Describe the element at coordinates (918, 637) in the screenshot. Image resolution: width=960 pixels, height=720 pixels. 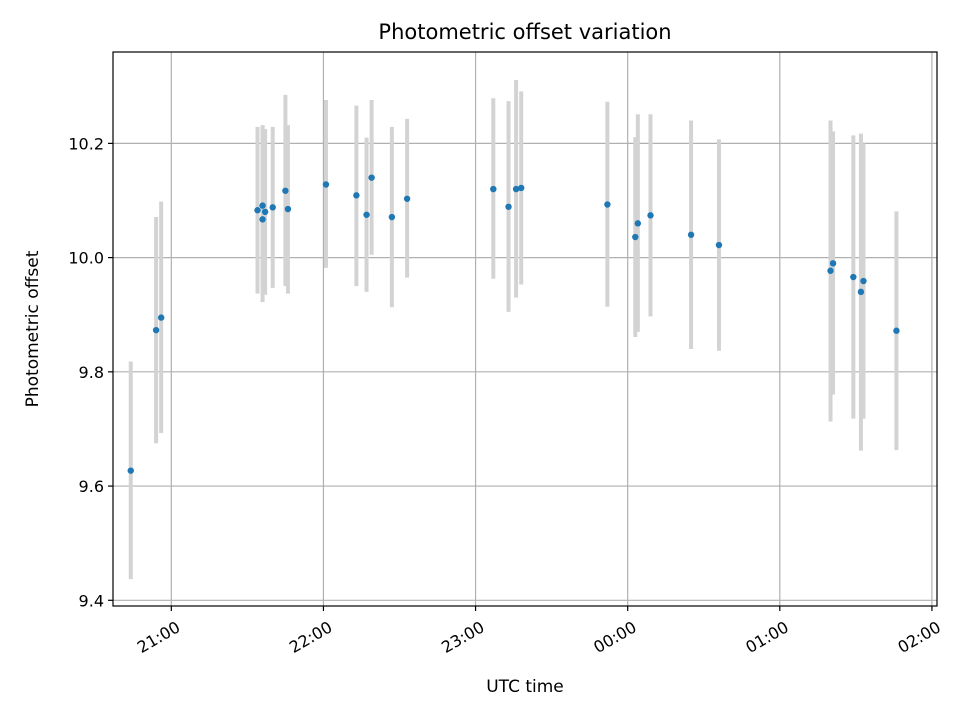
I see `x-tick-label: 02:00` at that location.